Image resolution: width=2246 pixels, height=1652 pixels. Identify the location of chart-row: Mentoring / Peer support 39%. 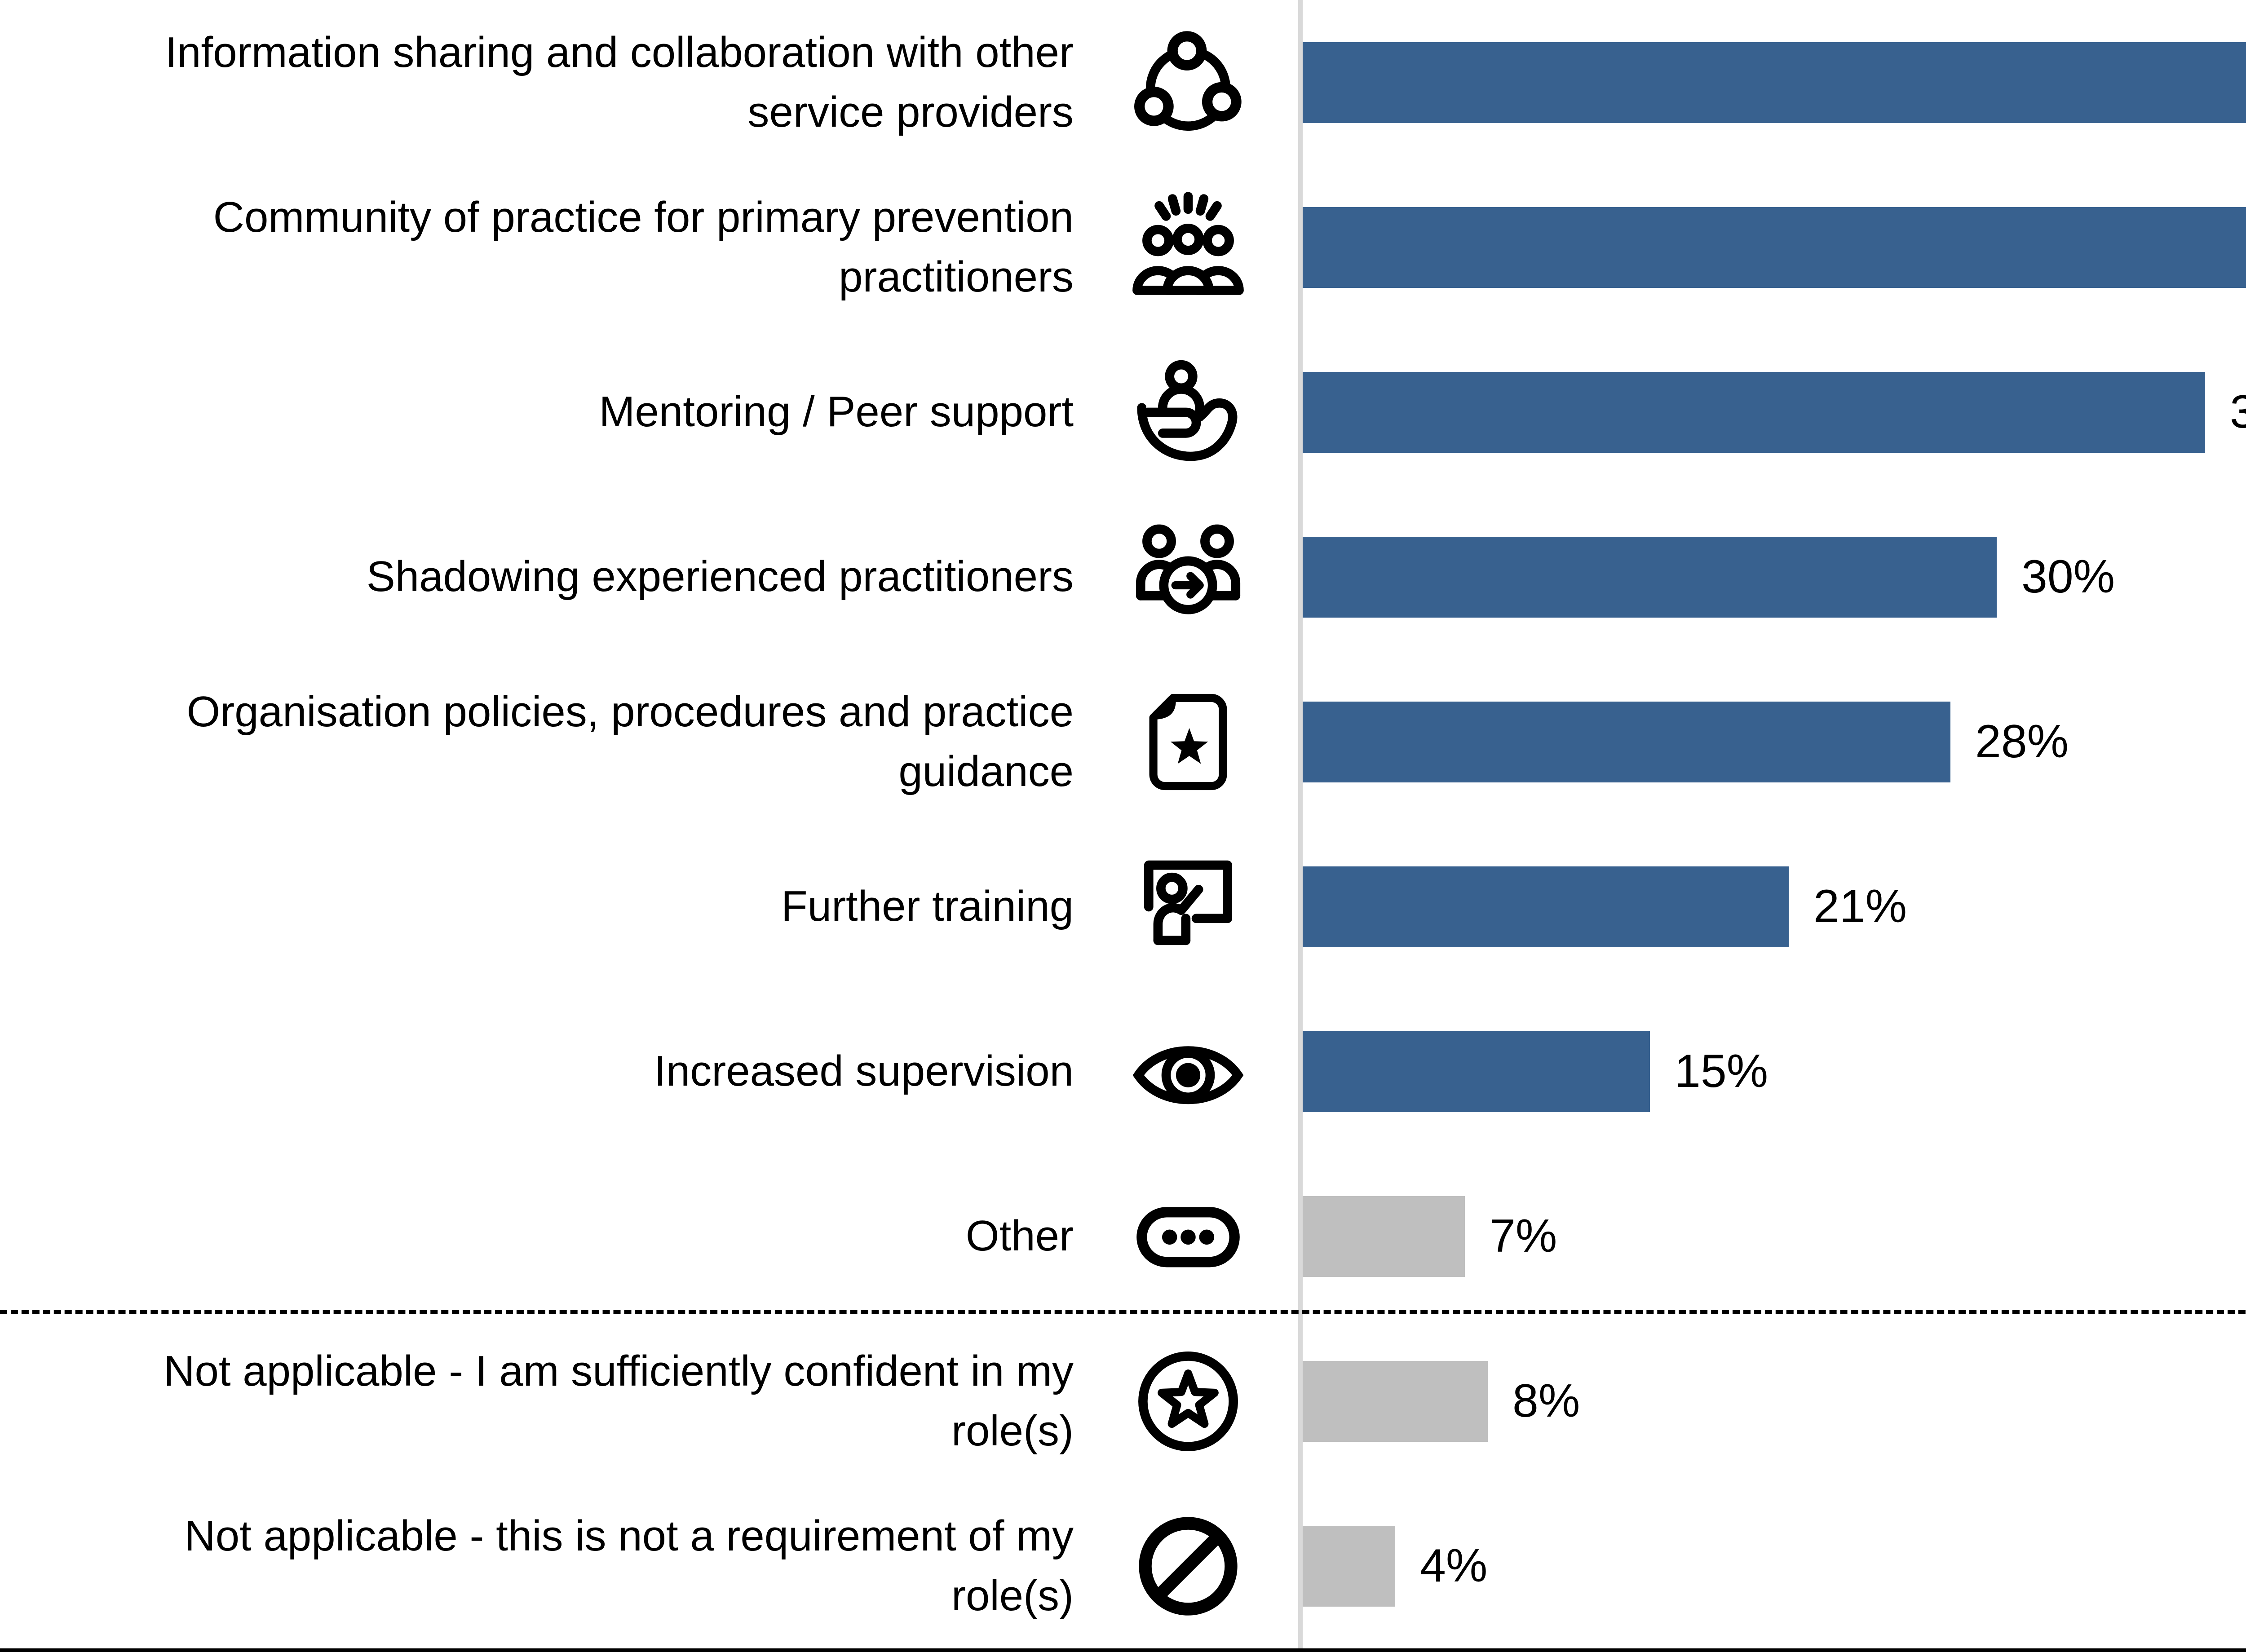
(1123, 412).